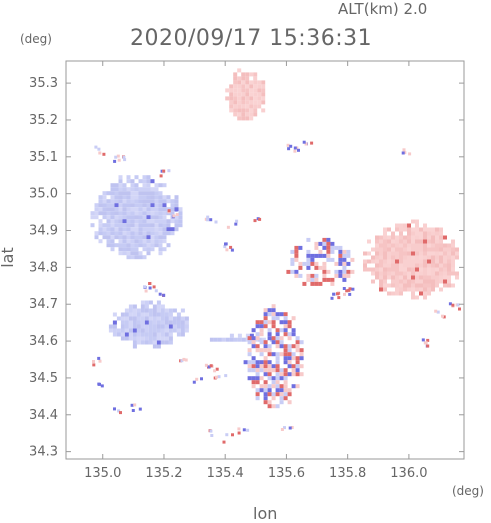  I want to click on x-unit-label: (deg), so click(468, 491).